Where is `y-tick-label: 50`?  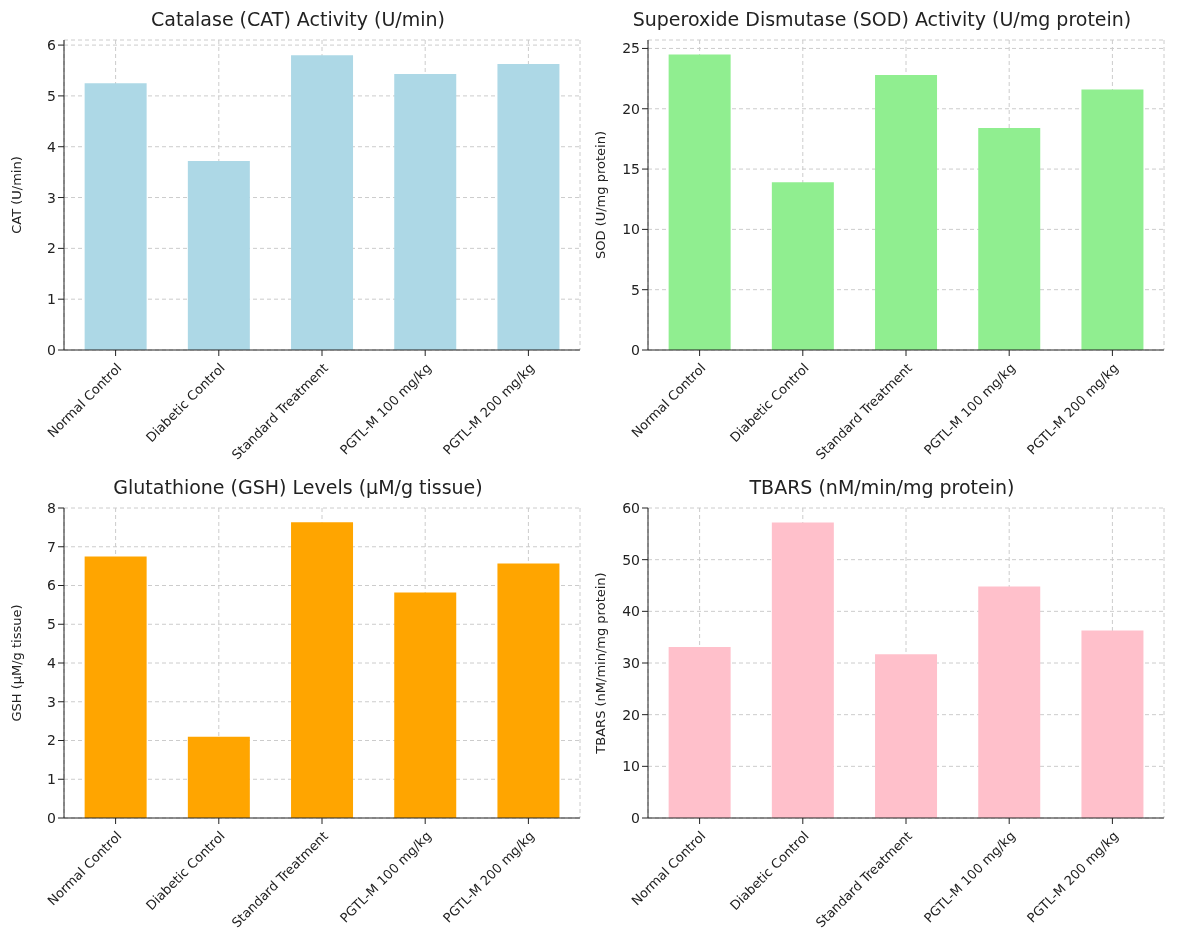 y-tick-label: 50 is located at coordinates (631, 559).